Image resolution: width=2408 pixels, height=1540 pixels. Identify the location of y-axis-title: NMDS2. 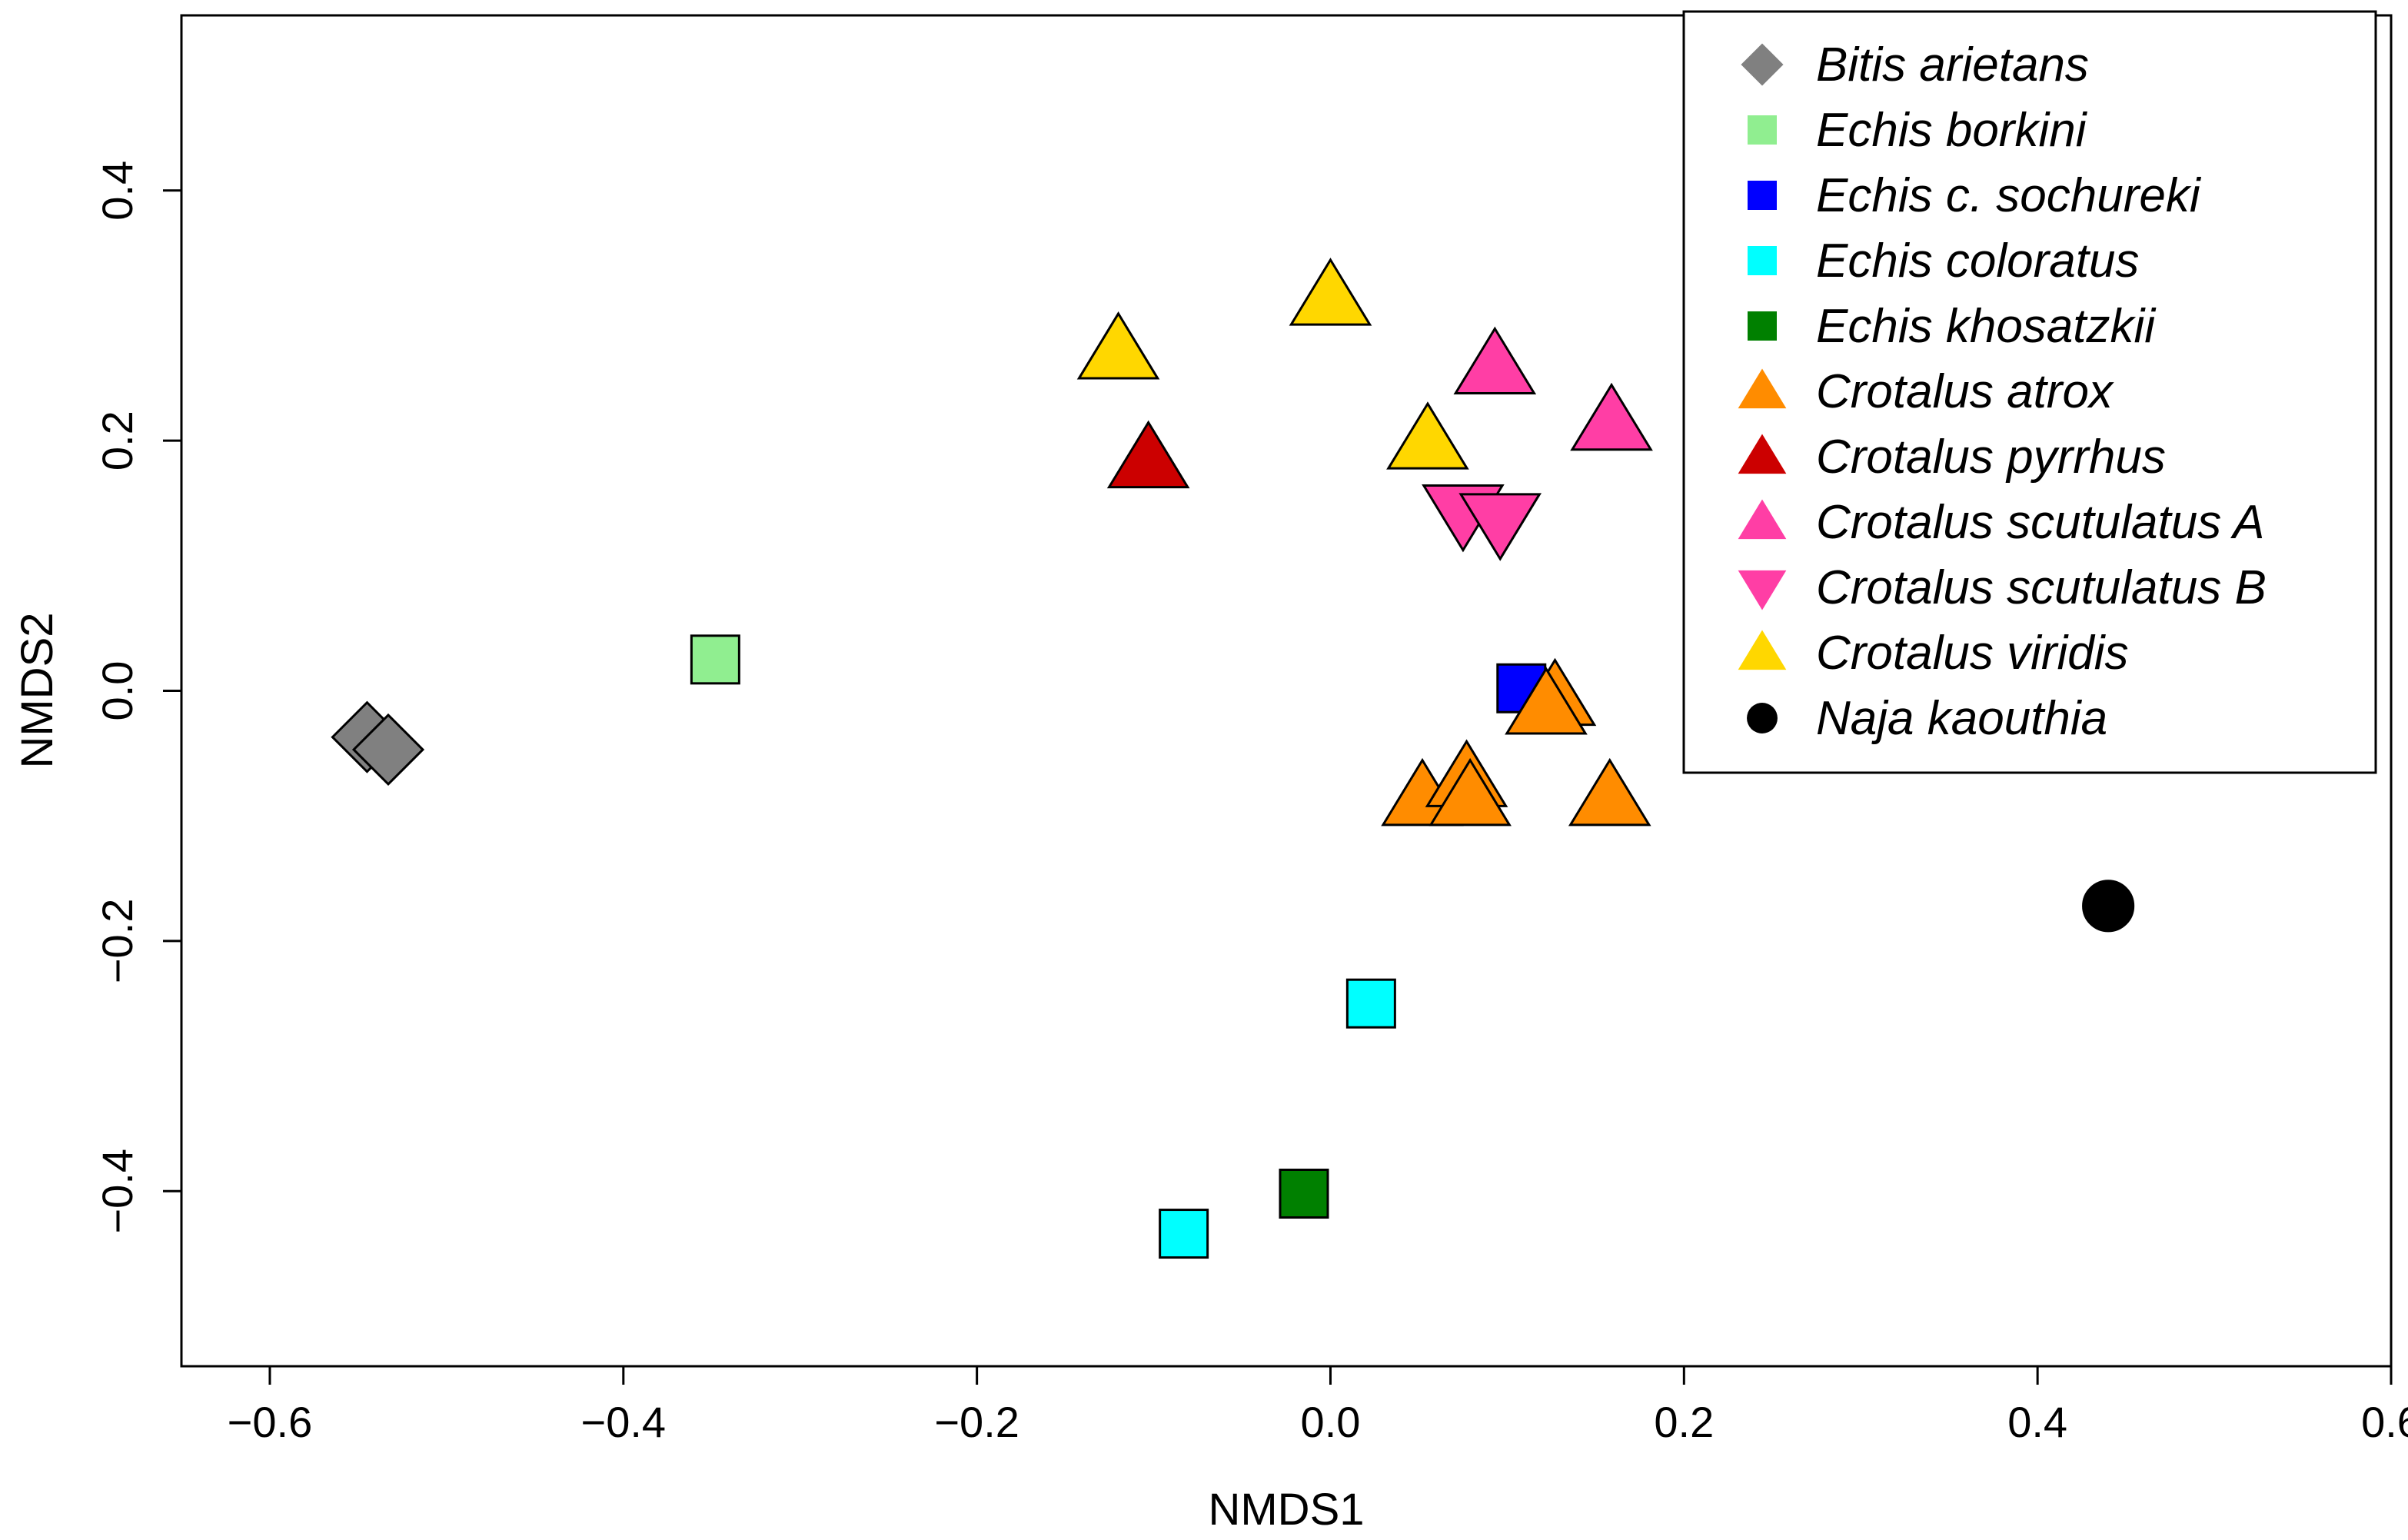
(37, 690).